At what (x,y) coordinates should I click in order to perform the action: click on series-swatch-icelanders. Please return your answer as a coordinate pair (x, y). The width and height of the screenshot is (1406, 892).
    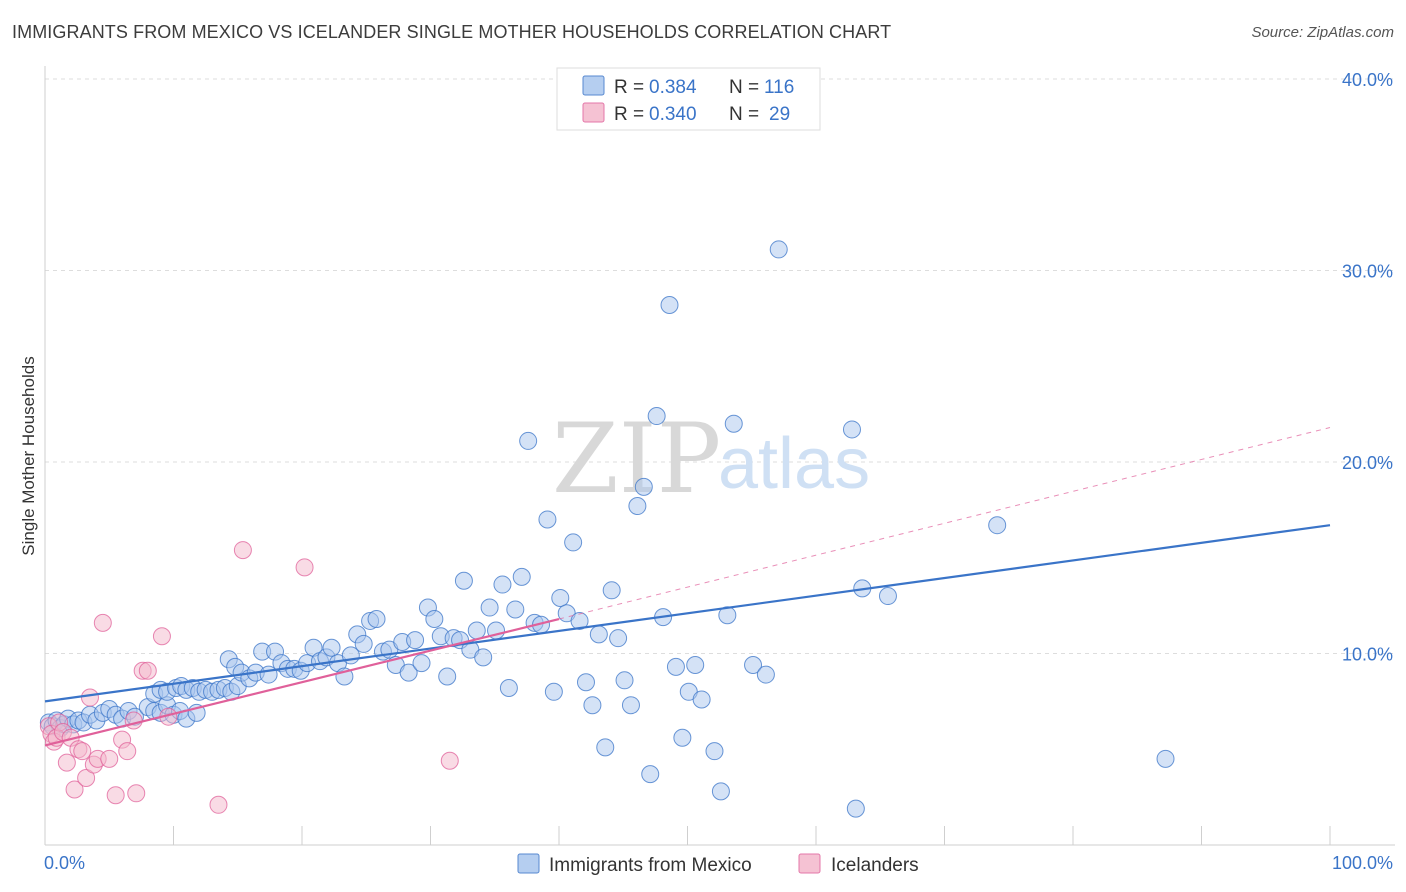
    Looking at the image, I should click on (809, 863).